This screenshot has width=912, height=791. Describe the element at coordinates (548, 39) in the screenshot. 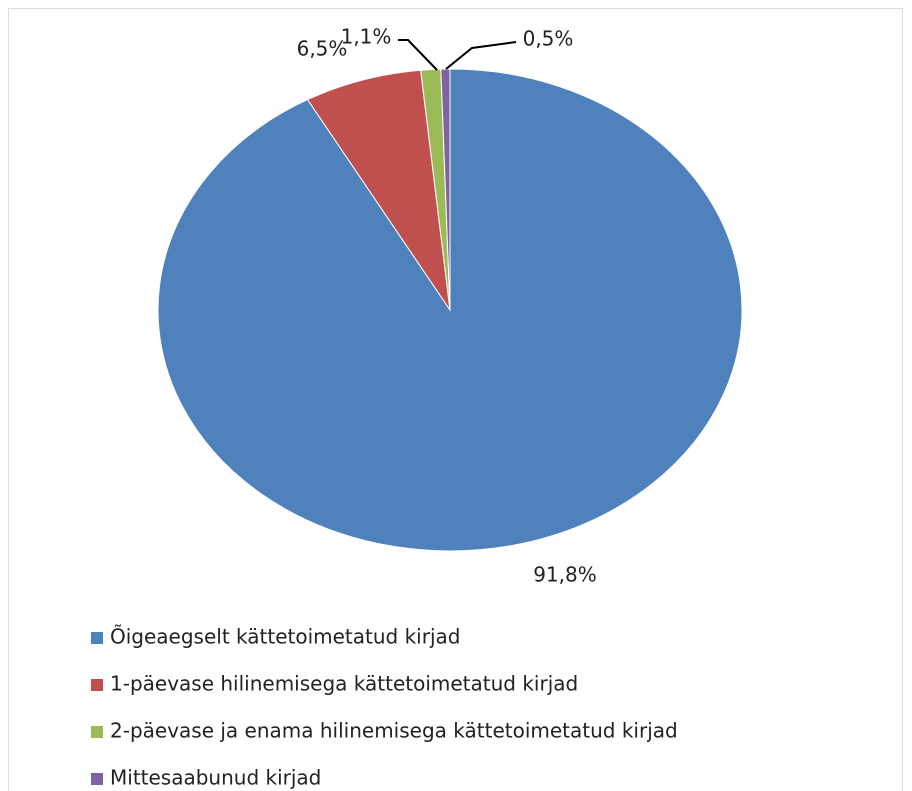

I see `data-label: 0,5%` at that location.